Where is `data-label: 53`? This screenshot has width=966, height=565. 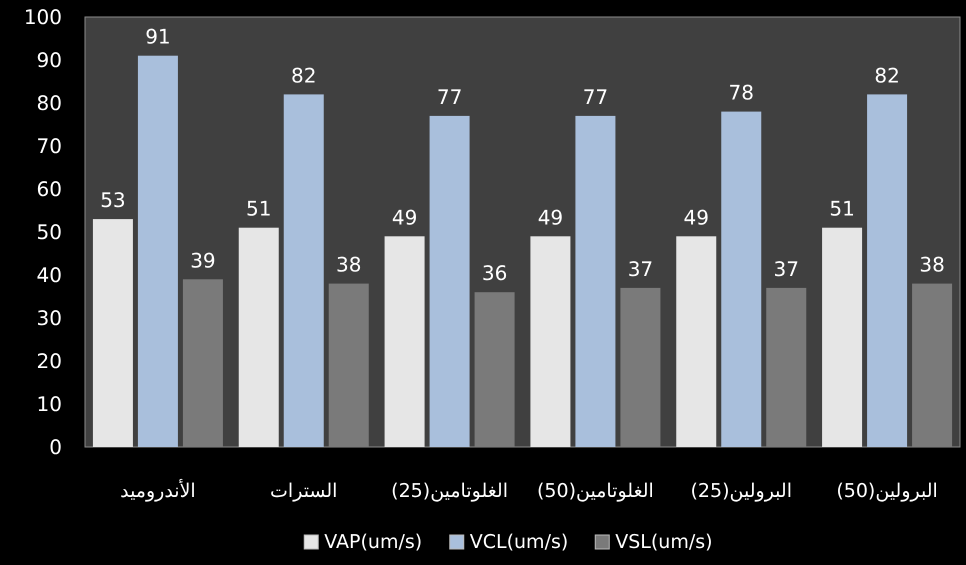 data-label: 53 is located at coordinates (113, 200).